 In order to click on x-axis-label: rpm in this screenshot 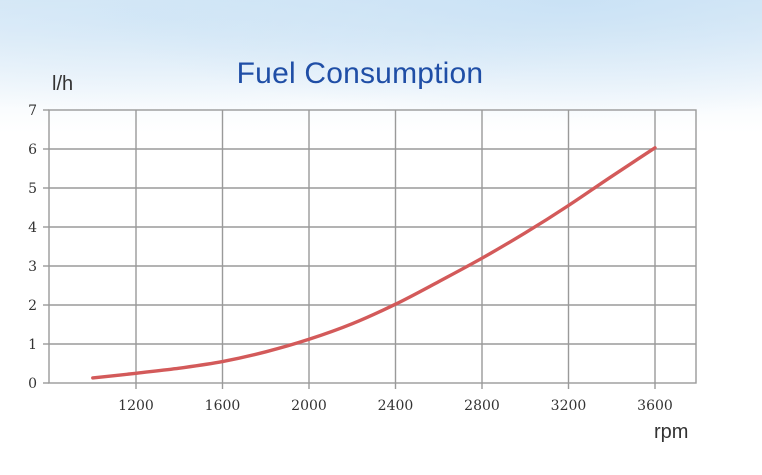, I will do `click(671, 432)`.